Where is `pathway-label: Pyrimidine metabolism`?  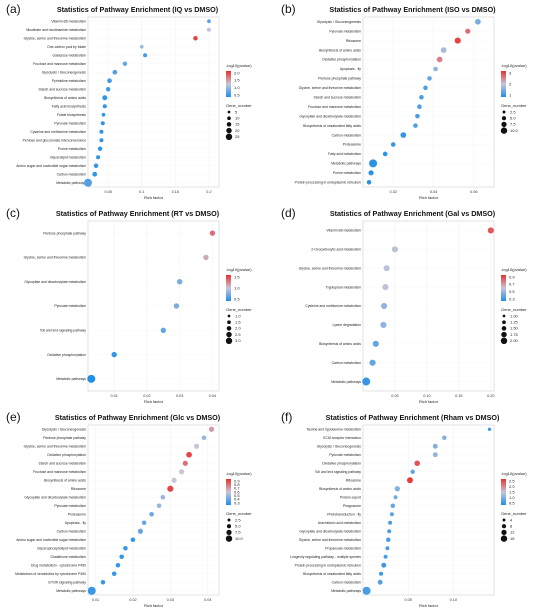
pathway-label: Pyrimidine metabolism is located at coordinates (69, 81).